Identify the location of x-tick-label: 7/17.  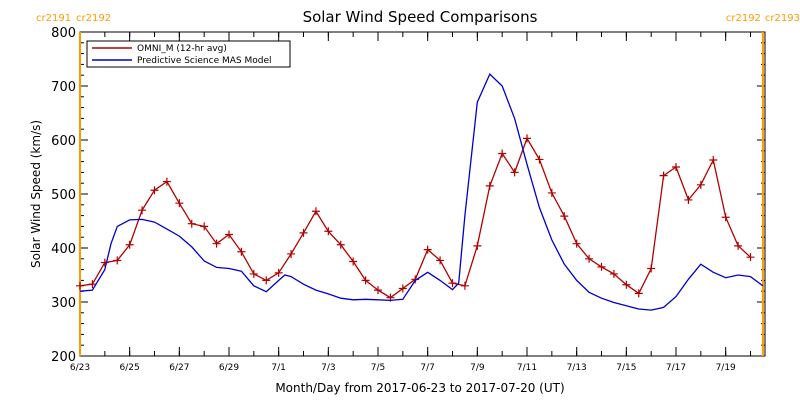
(676, 368).